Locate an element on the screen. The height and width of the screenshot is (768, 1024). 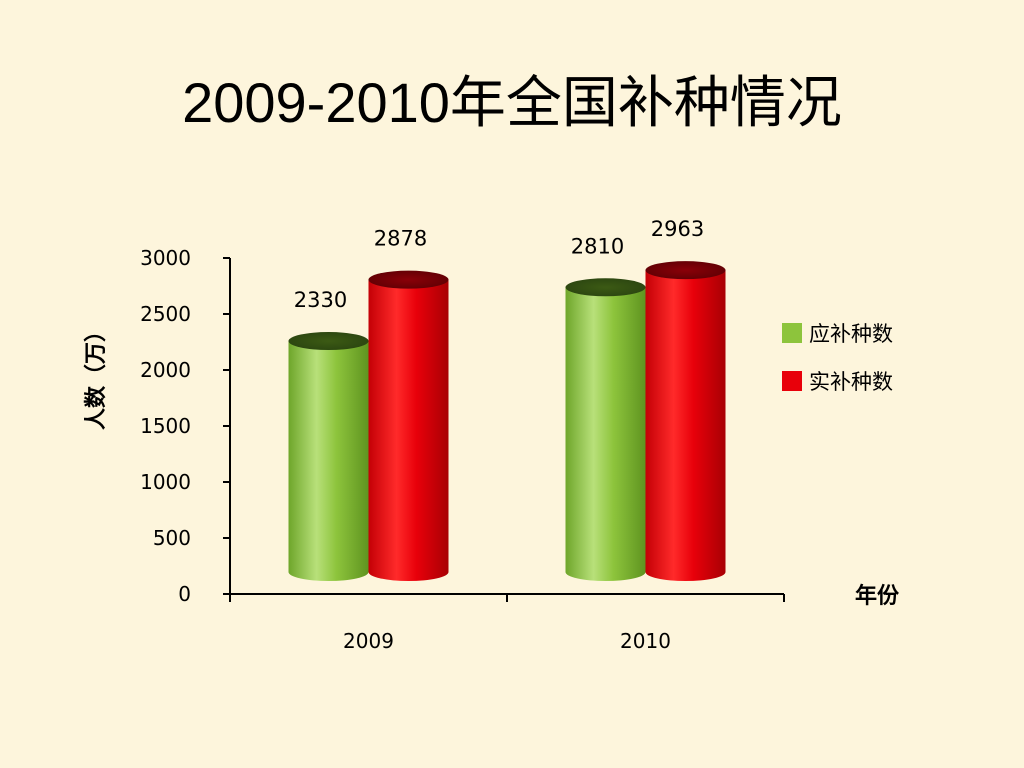
y-tick-label: 0 is located at coordinates (184, 594).